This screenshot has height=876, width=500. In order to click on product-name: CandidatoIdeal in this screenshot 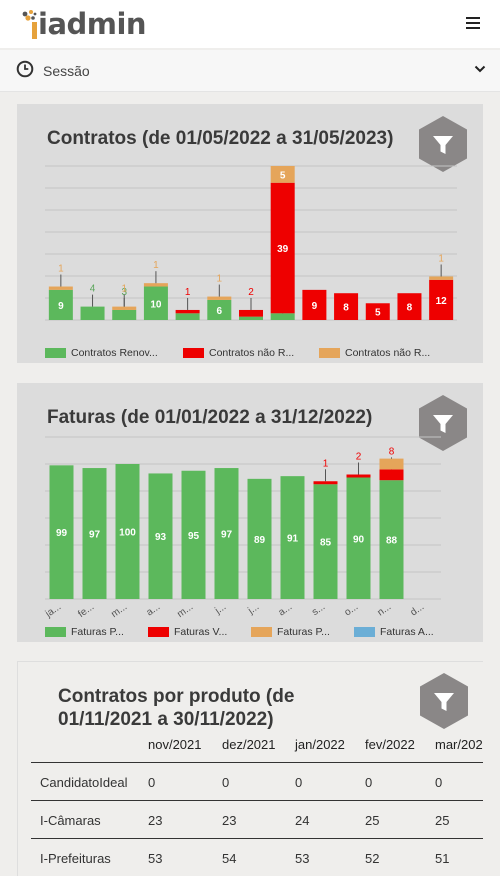, I will do `click(84, 782)`.